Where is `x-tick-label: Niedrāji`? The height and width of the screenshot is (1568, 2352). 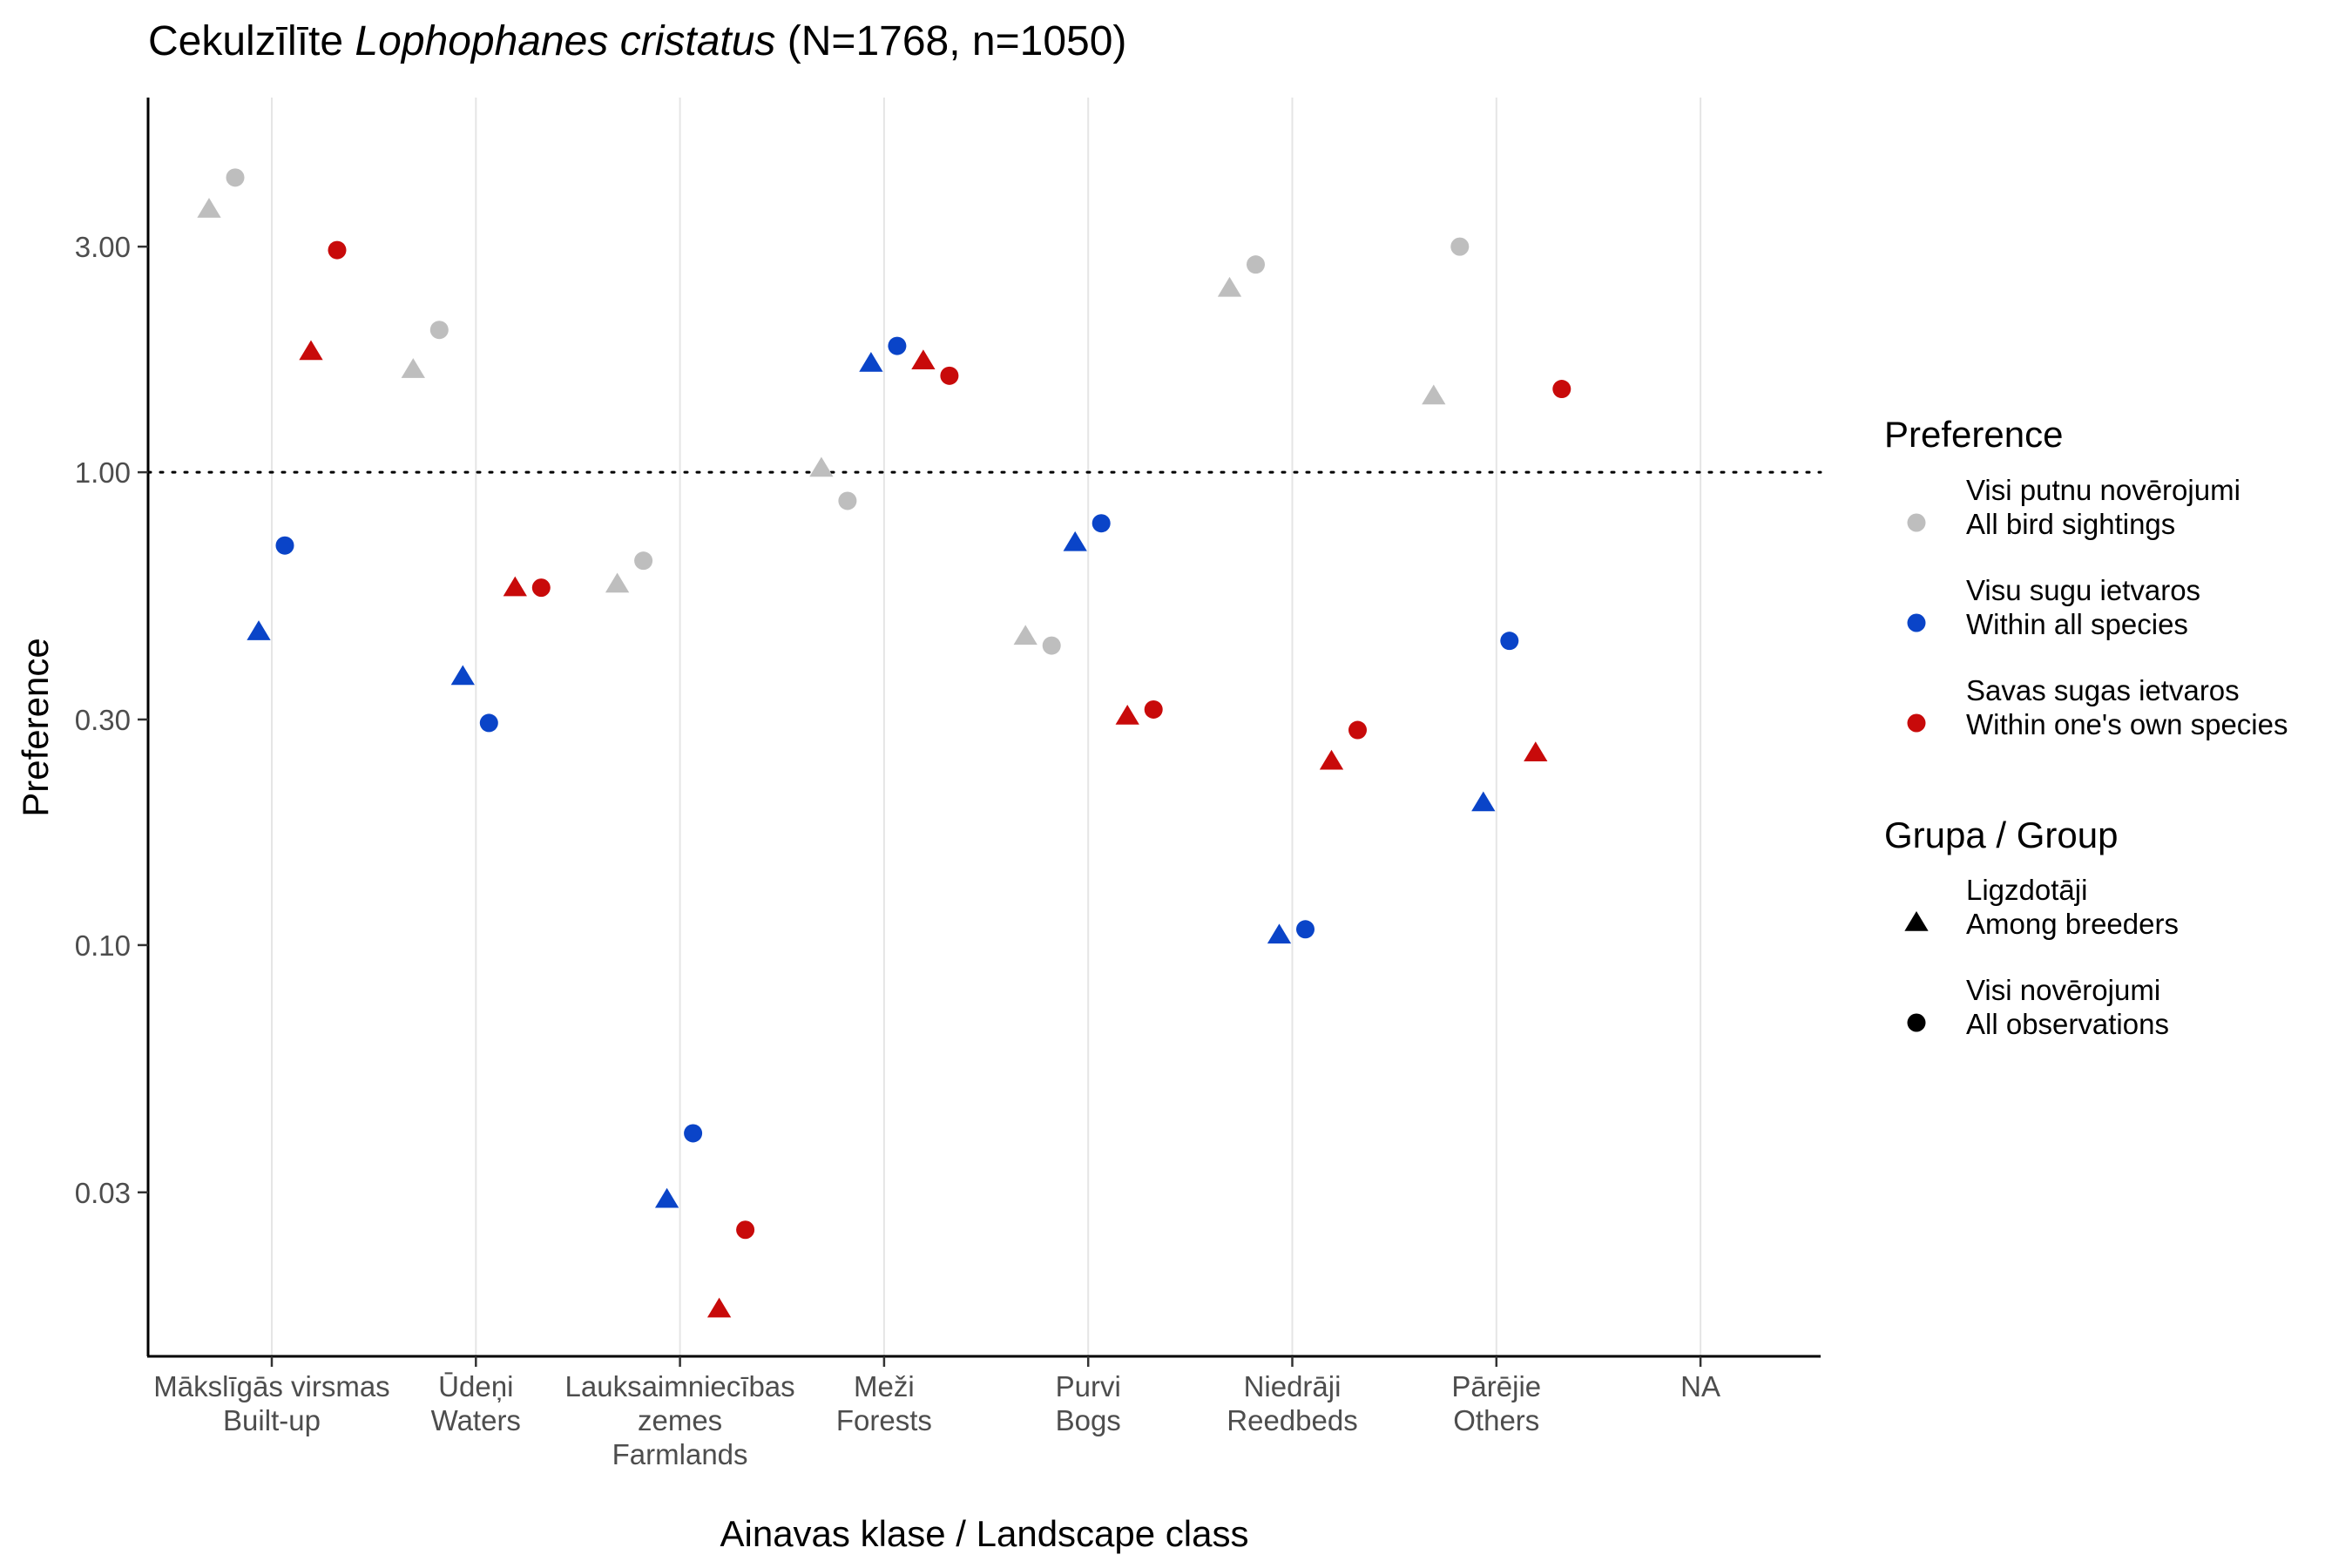 x-tick-label: Niedrāji is located at coordinates (1293, 1386).